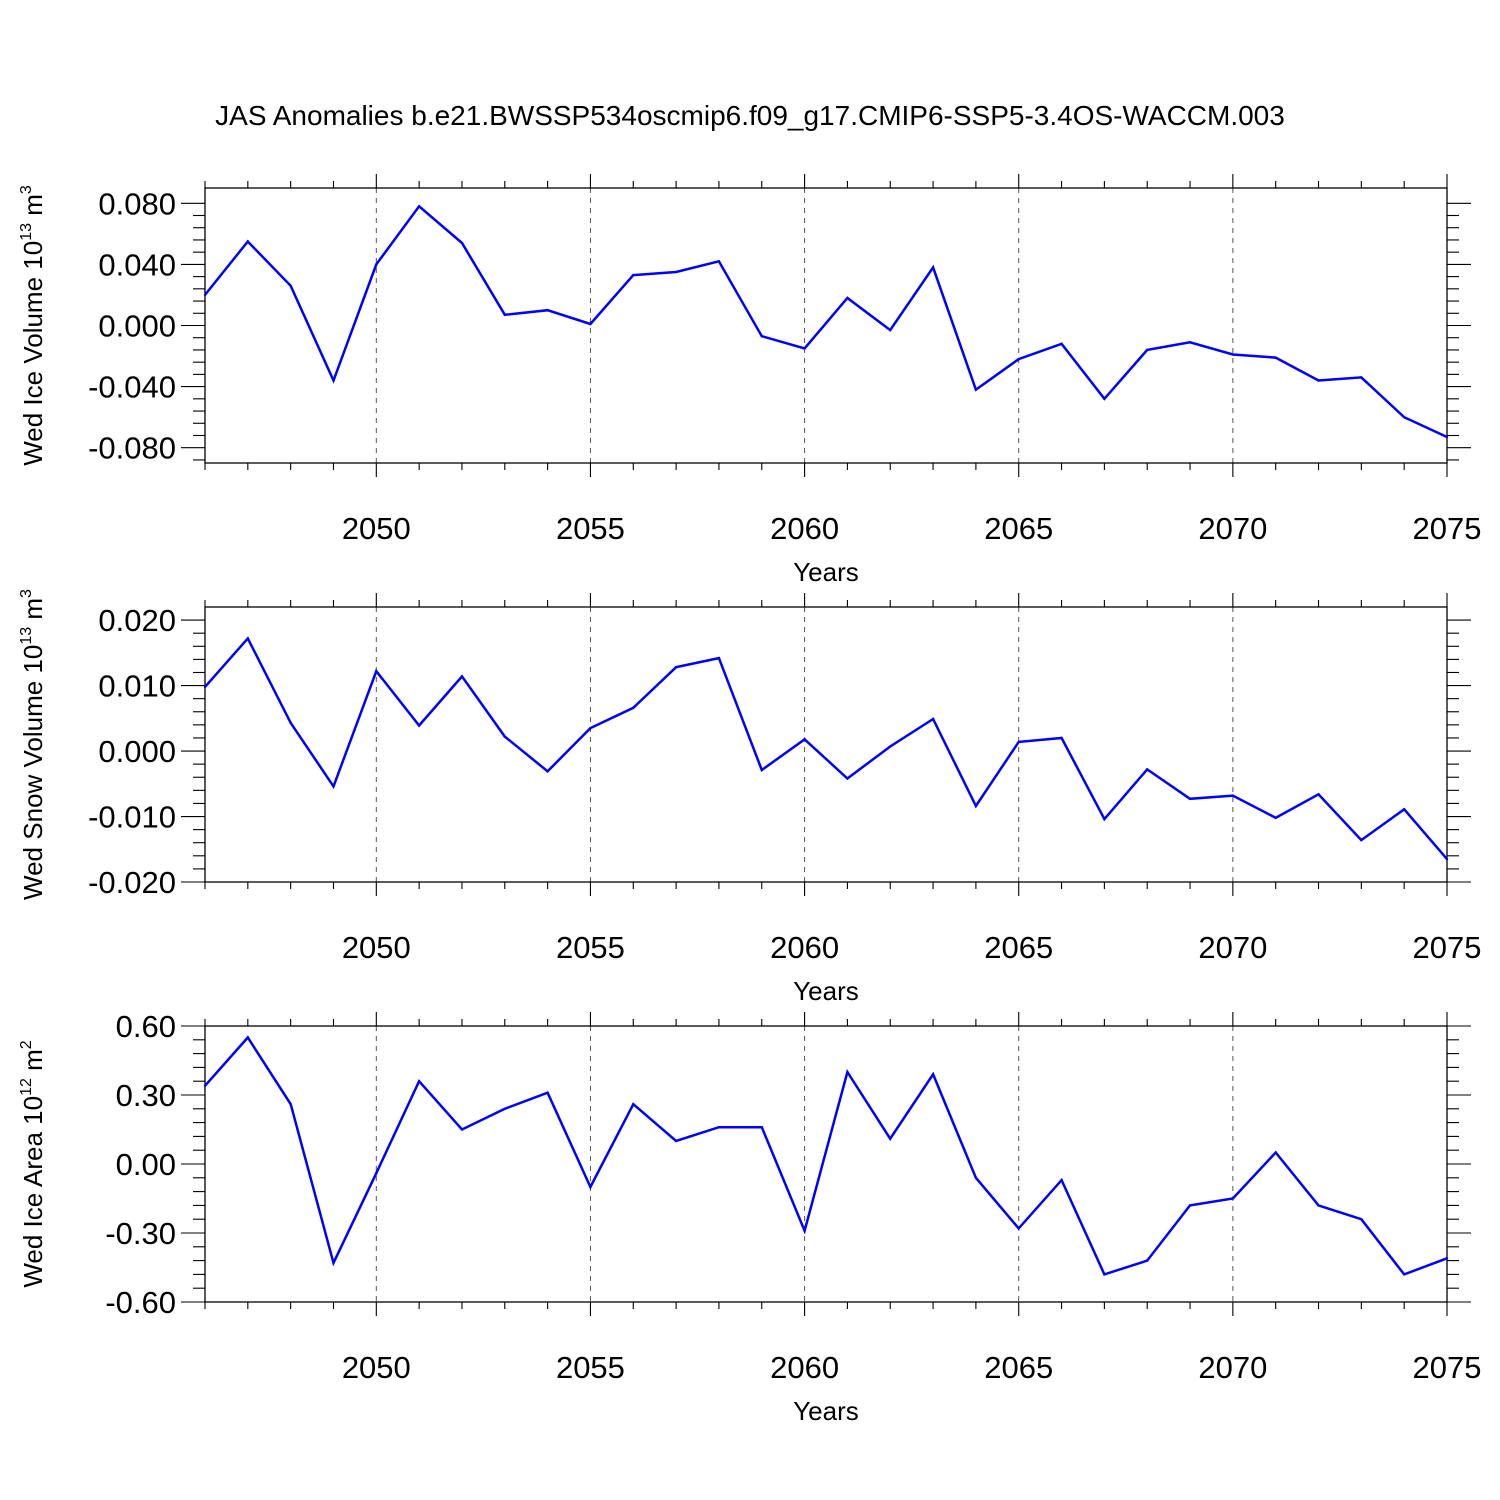 This screenshot has width=1500, height=1500. I want to click on y-axis-label-exponent: 12, so click(26, 1087).